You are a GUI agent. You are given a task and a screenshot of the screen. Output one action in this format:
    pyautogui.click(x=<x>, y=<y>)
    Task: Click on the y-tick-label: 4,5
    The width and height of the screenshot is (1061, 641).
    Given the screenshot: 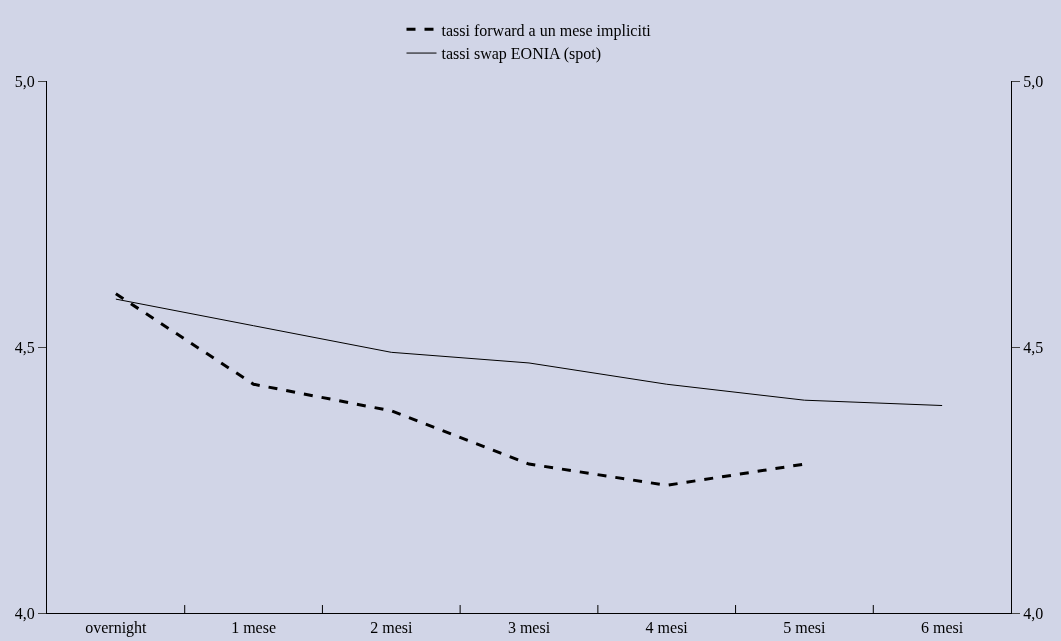 What is the action you would take?
    pyautogui.click(x=24, y=347)
    